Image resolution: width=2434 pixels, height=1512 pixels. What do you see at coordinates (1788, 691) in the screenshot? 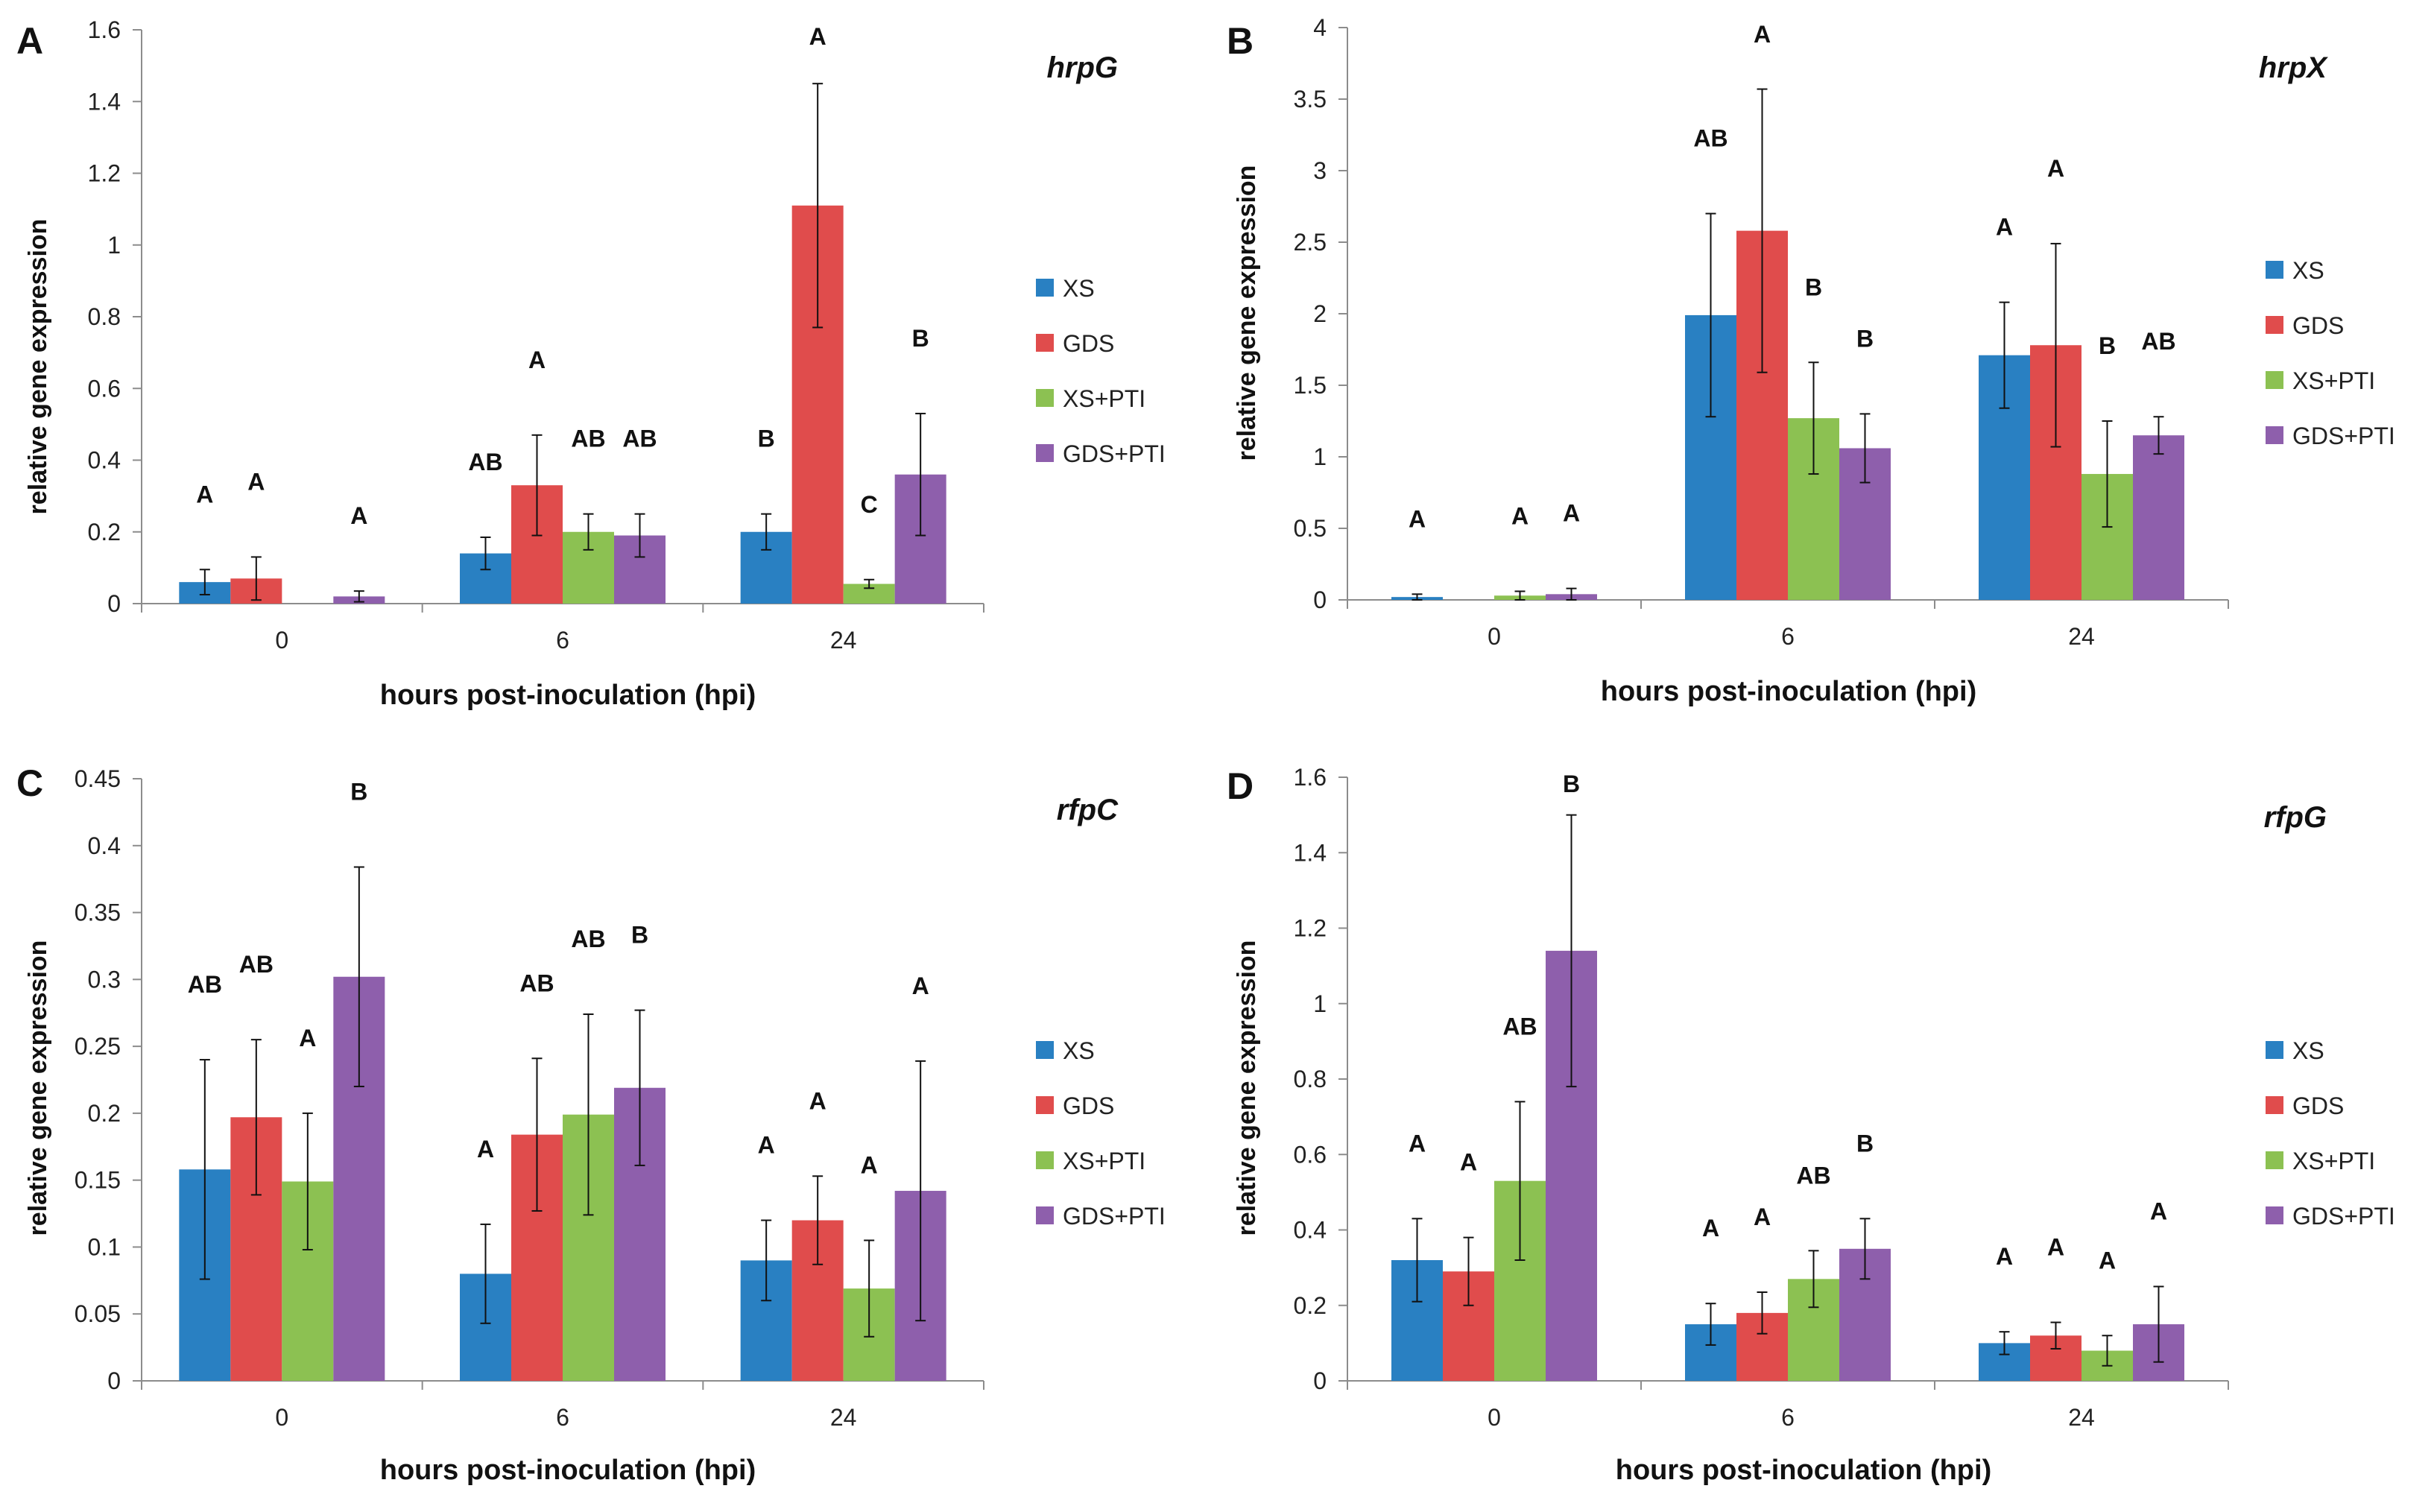
I see `x-axis-label: hours post-inoculation (hpi)` at bounding box center [1788, 691].